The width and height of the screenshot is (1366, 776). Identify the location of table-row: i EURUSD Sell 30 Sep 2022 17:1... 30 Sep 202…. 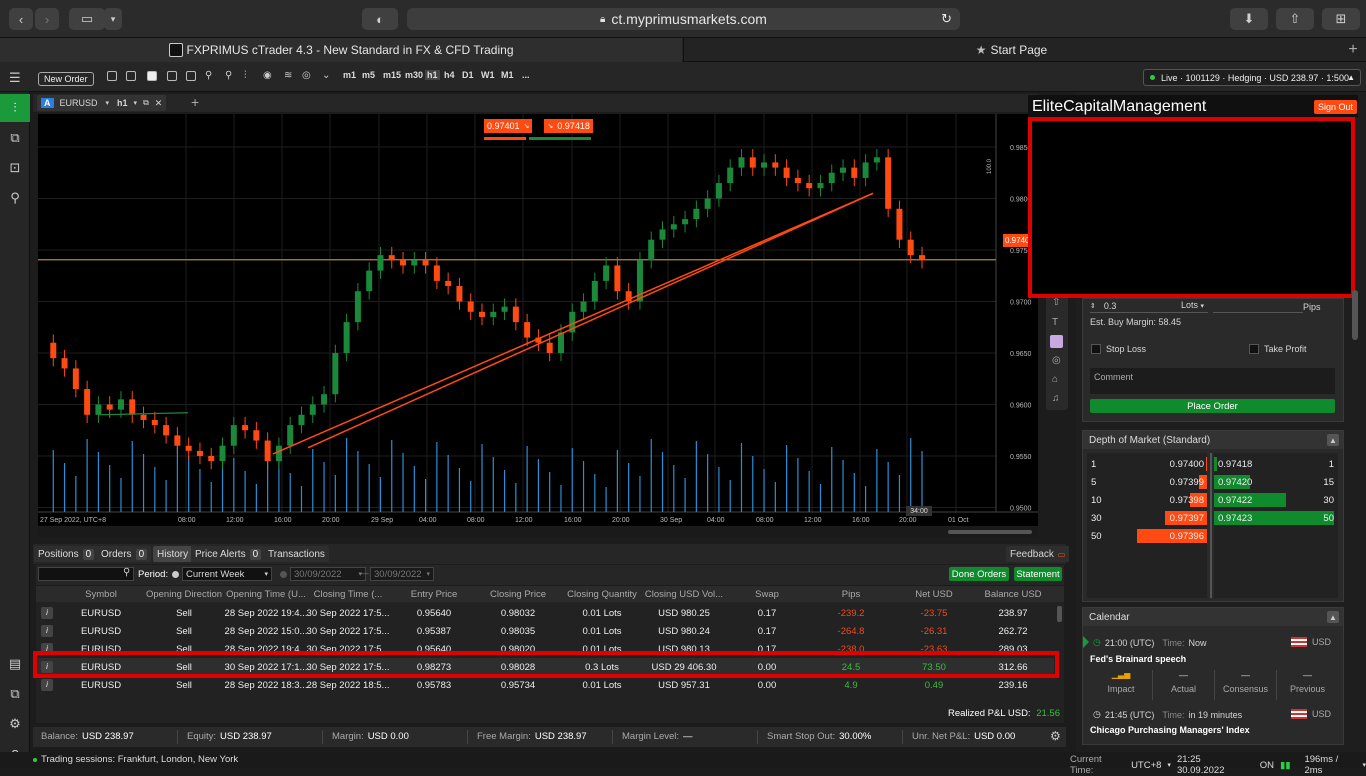
(545, 667).